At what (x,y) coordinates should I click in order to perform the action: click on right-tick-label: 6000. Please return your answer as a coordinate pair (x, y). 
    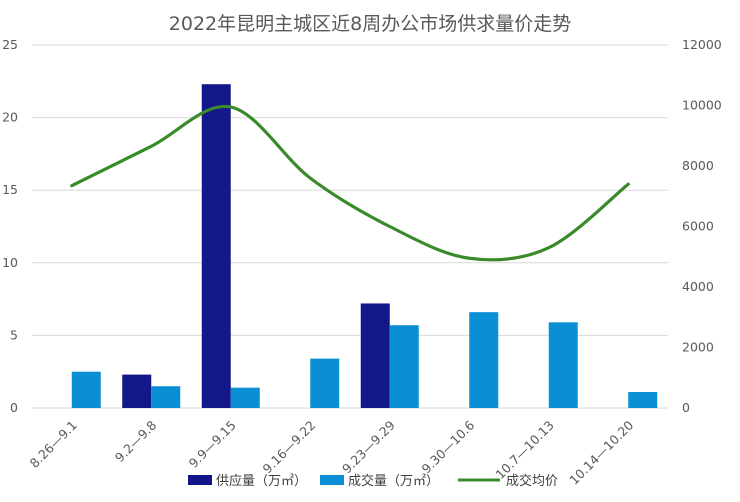
    Looking at the image, I should click on (698, 226).